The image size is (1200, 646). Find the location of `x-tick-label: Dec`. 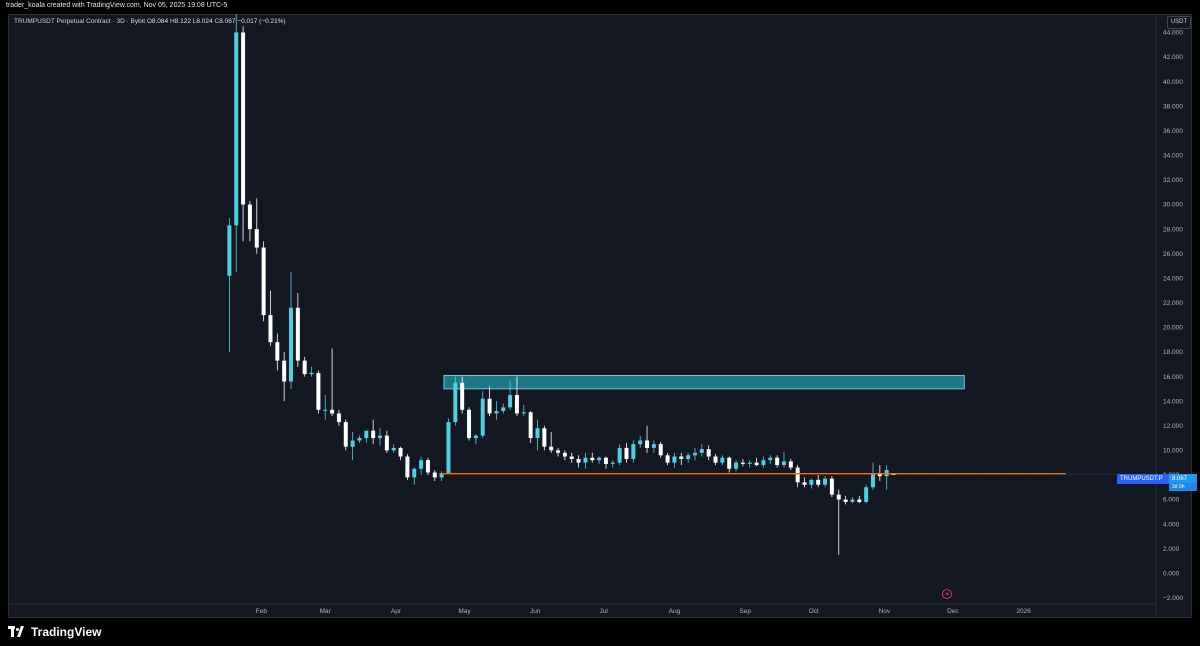

x-tick-label: Dec is located at coordinates (953, 611).